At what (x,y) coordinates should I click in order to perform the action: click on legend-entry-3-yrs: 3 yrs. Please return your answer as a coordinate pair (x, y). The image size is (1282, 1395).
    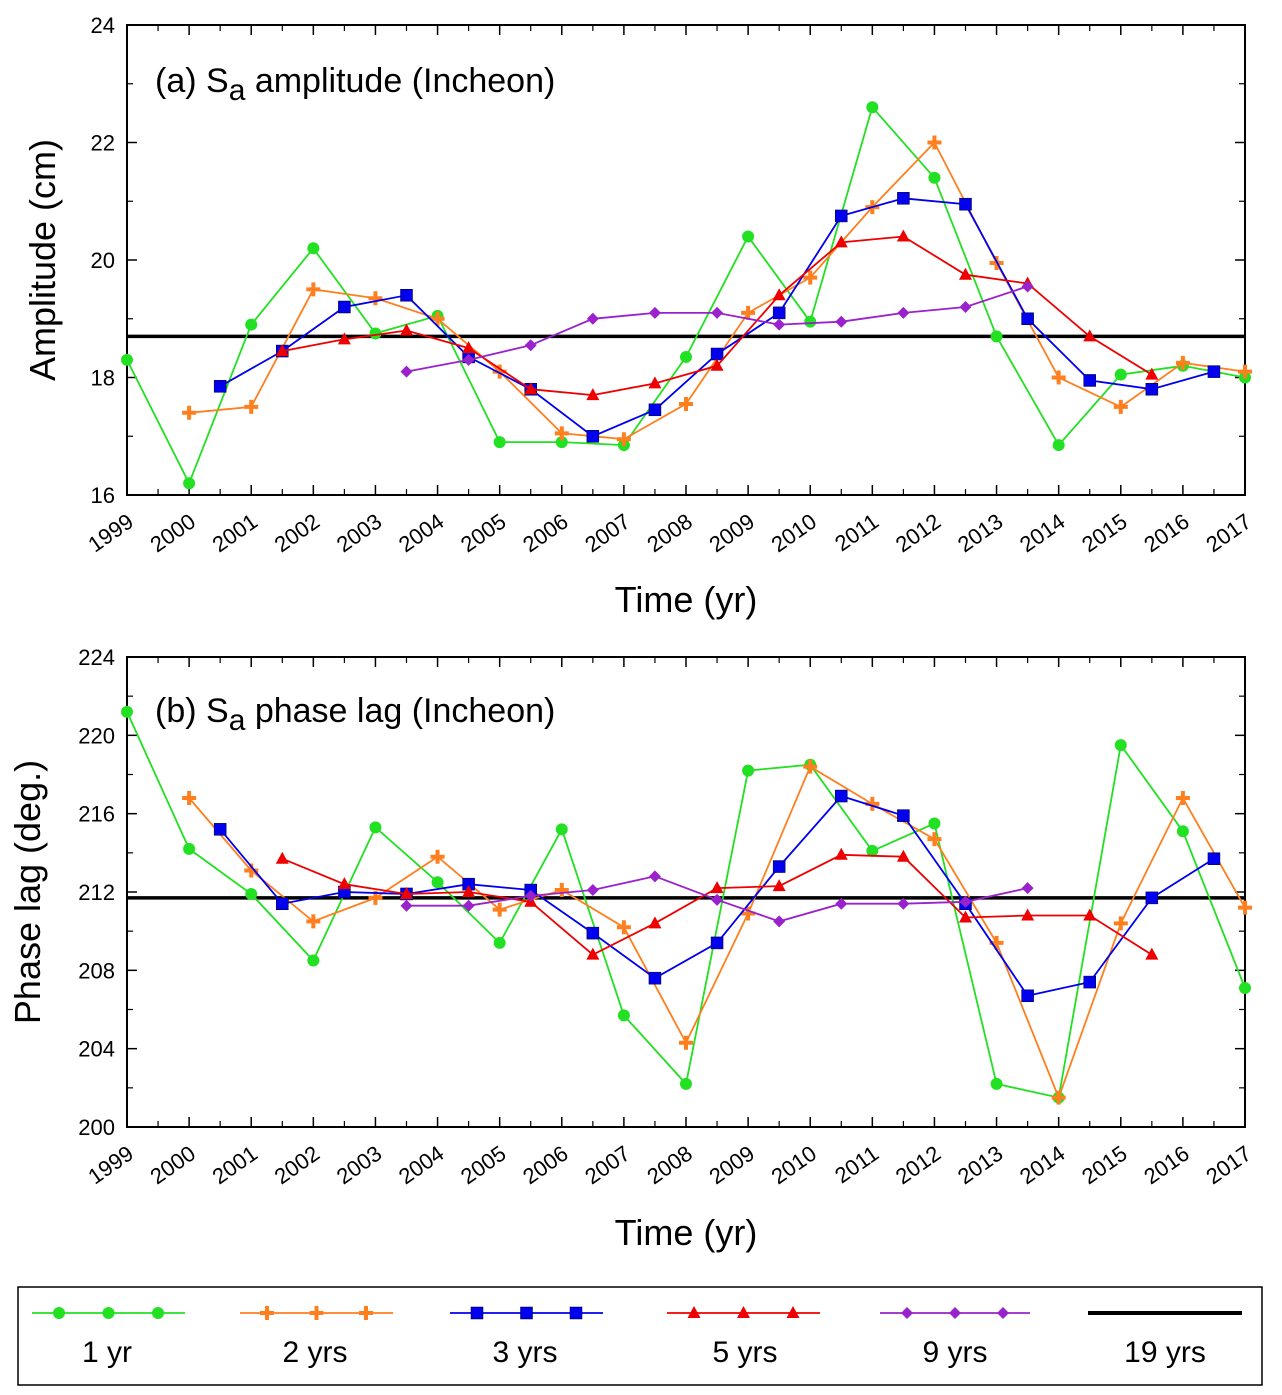
    Looking at the image, I should click on (526, 1337).